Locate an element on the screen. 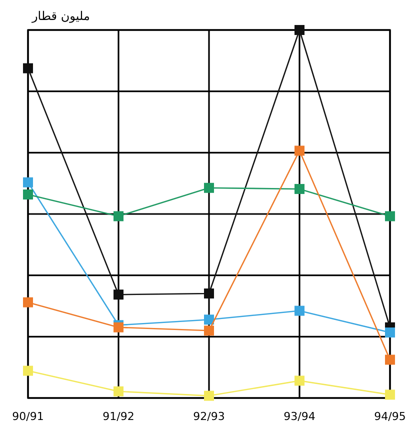 This screenshot has height=433, width=413. xtick: 93/94 is located at coordinates (300, 416).